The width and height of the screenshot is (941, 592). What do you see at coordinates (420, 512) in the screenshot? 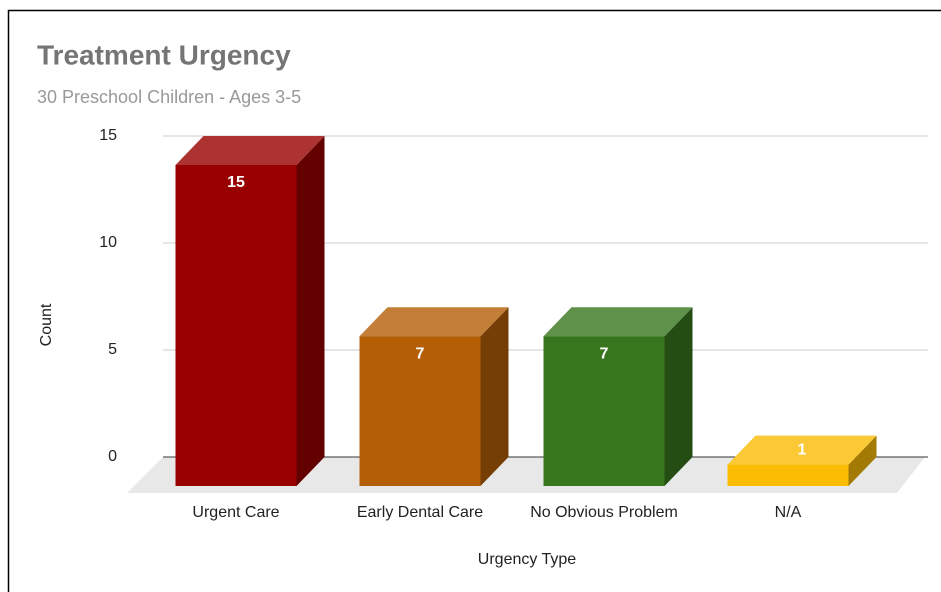
I see `x-tick-label: Early Dental Care` at bounding box center [420, 512].